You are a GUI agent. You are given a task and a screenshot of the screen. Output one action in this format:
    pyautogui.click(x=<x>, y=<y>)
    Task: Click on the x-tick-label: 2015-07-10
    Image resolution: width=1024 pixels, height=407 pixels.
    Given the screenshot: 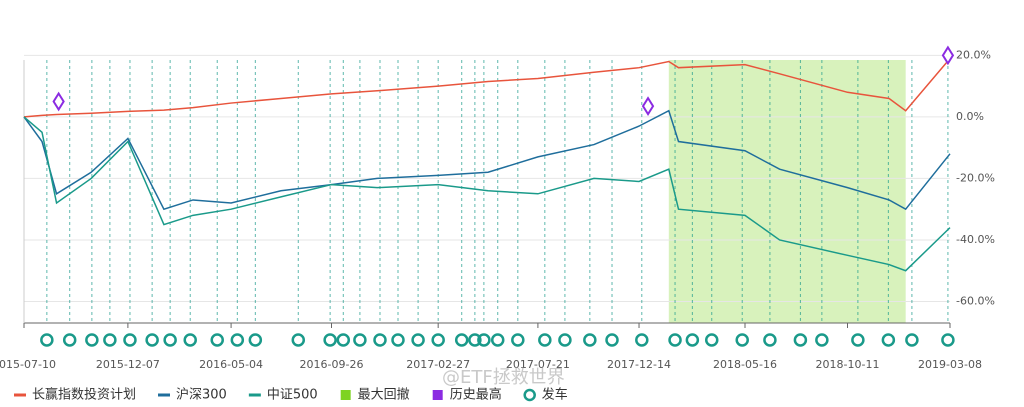 What is the action you would take?
    pyautogui.click(x=28, y=364)
    